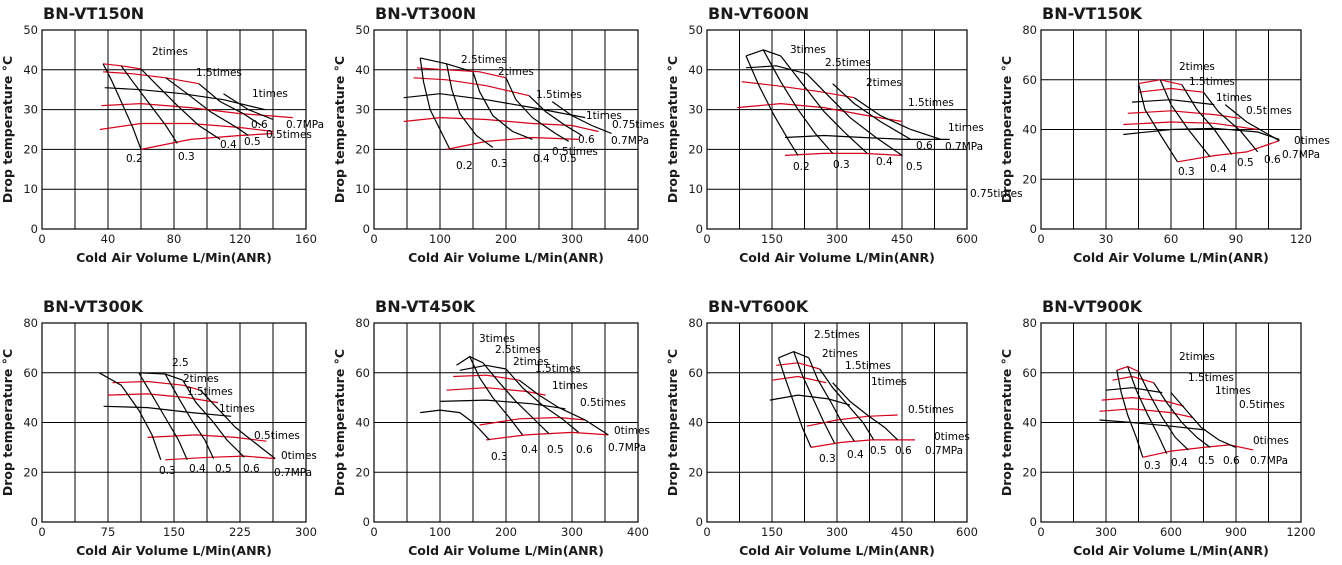 This screenshot has width=1342, height=565. What do you see at coordinates (1092, 13) in the screenshot?
I see `chart-title: BN-VT150K` at bounding box center [1092, 13].